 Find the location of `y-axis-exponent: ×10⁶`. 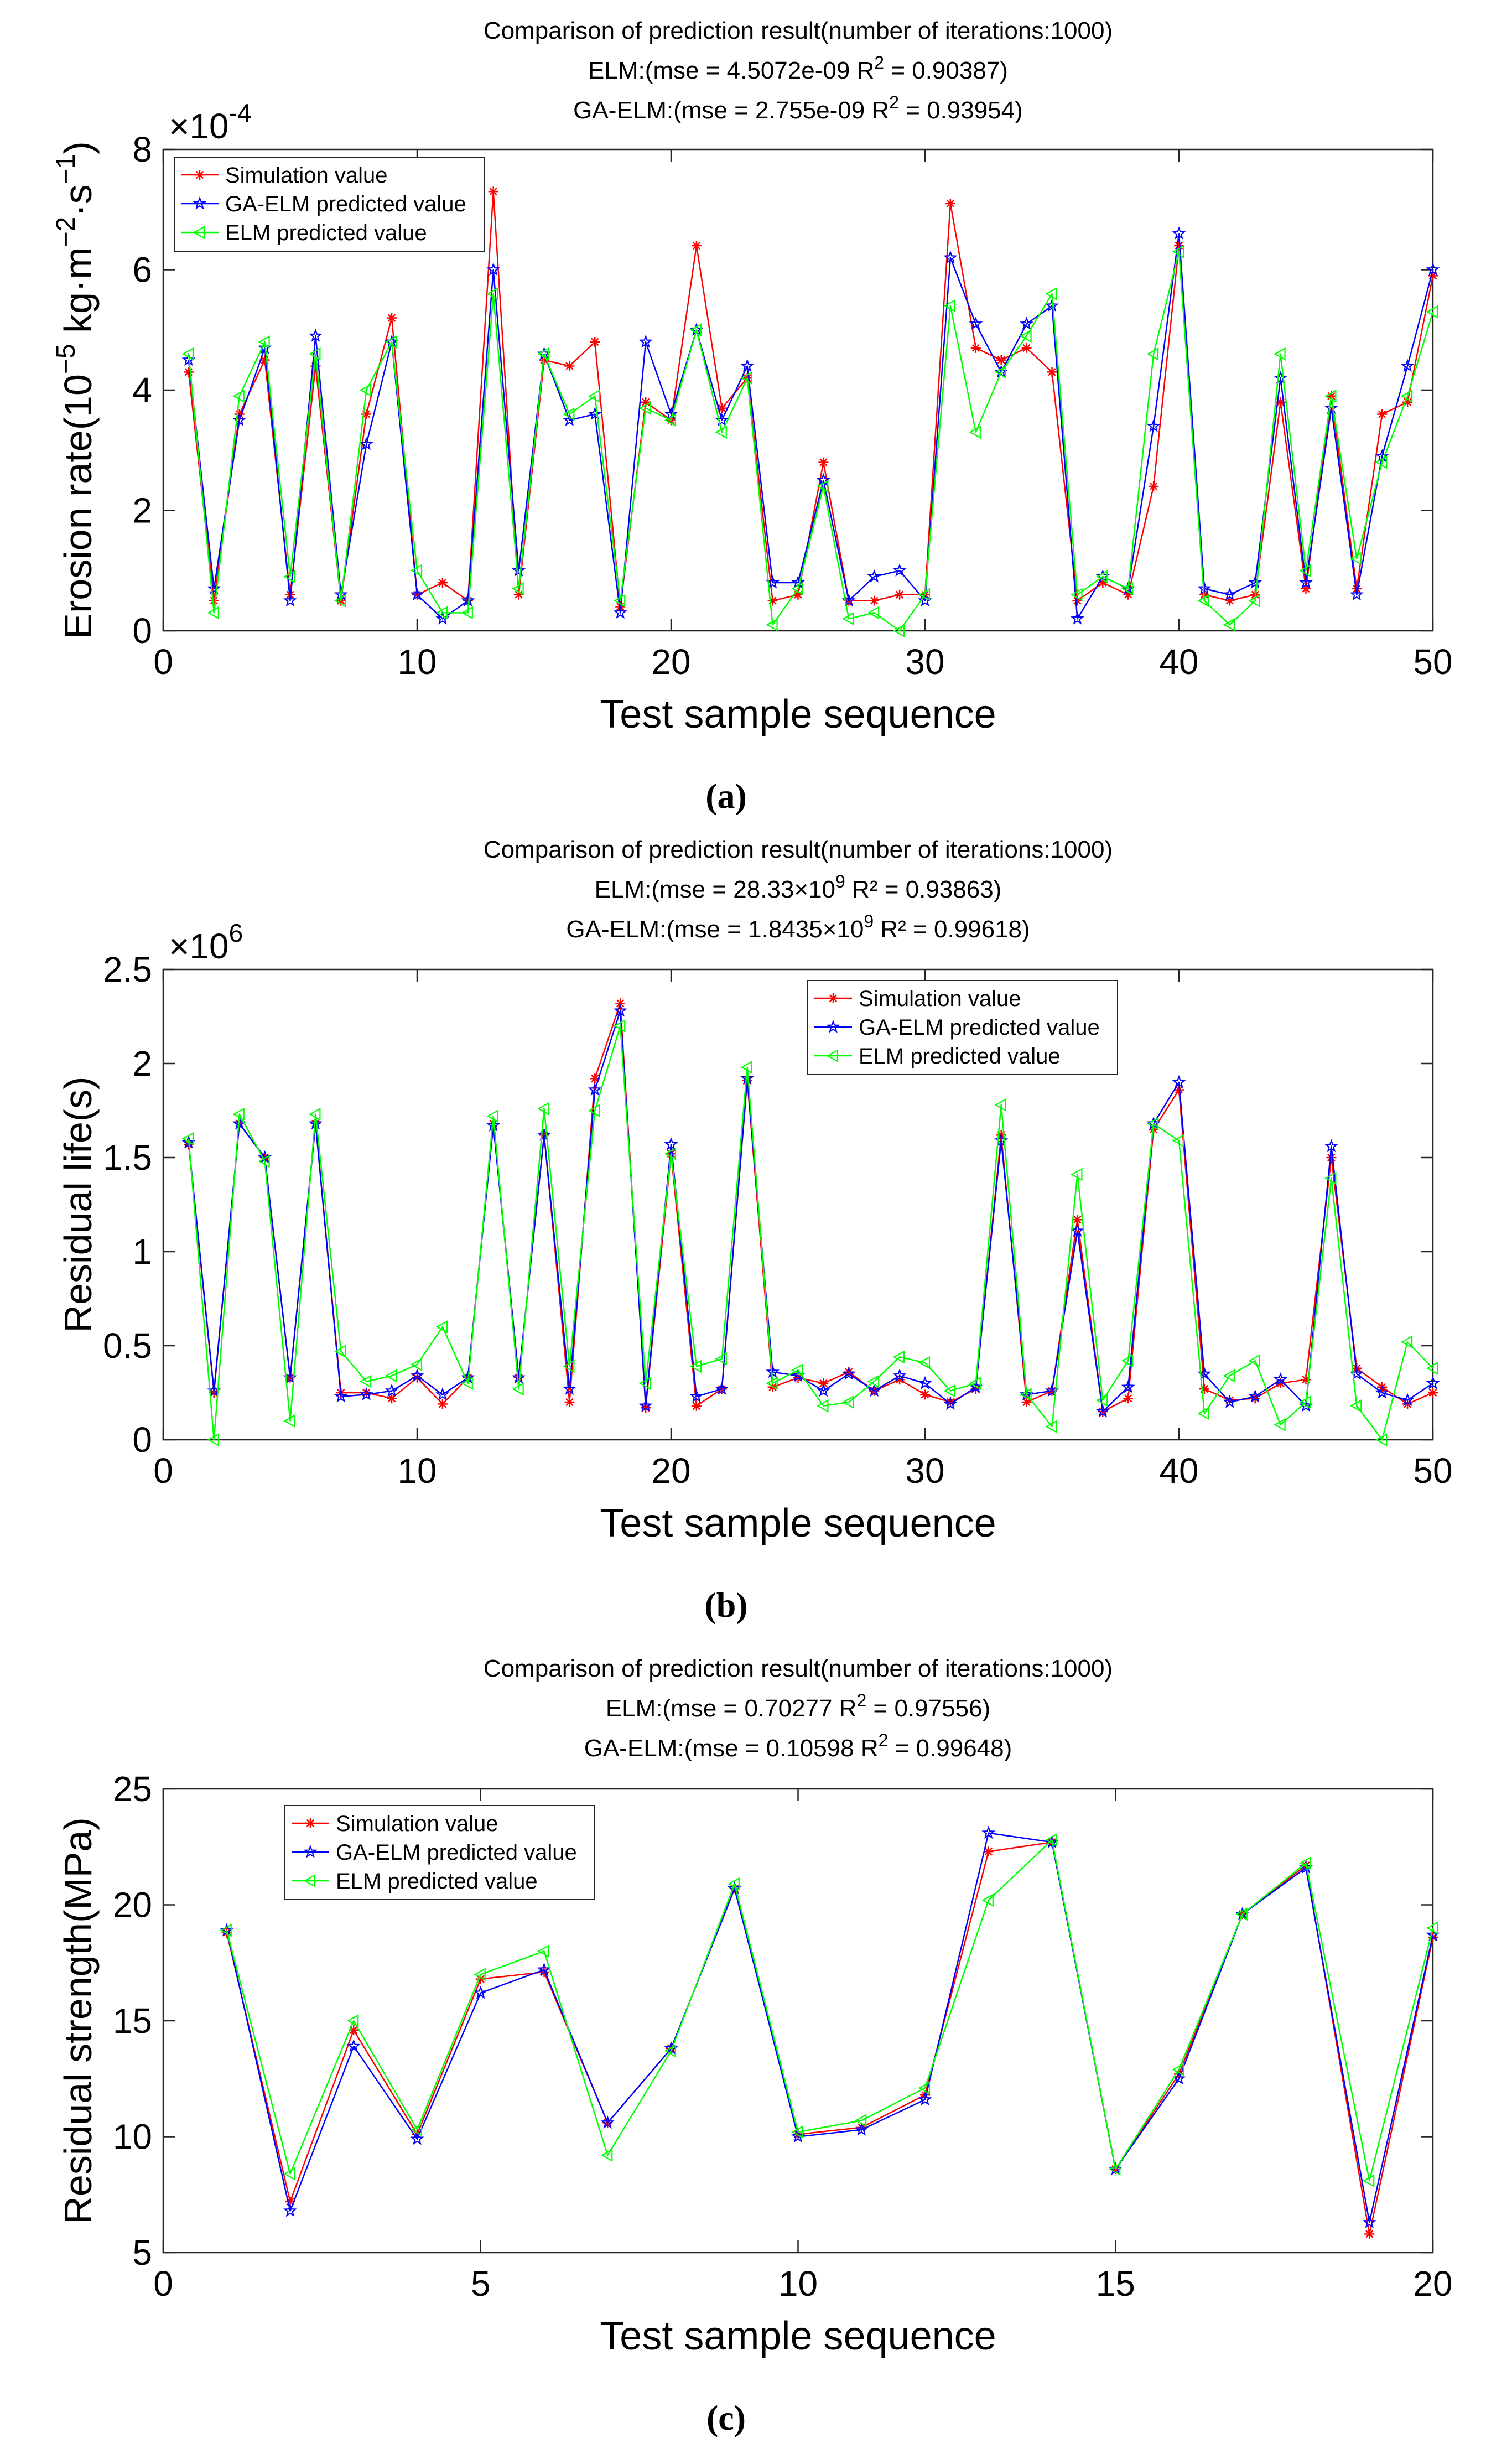

y-axis-exponent: ×10⁶ is located at coordinates (206, 943).